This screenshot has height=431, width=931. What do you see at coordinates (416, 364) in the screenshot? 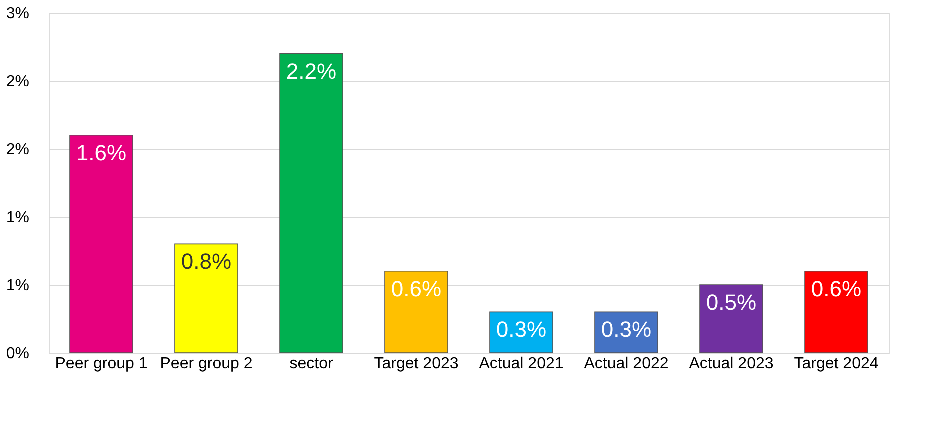
I see `x-tick-label: Target 2023` at bounding box center [416, 364].